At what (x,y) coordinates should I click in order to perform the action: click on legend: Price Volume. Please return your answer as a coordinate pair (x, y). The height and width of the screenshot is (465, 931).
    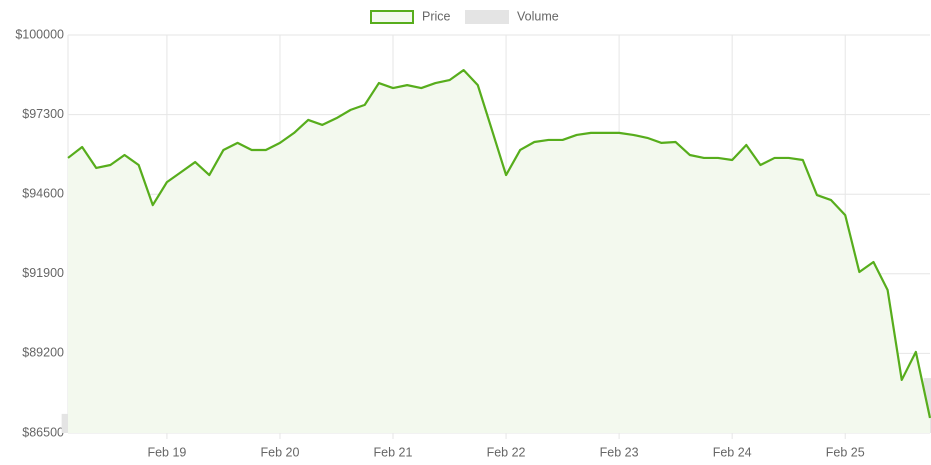
    Looking at the image, I should click on (464, 16).